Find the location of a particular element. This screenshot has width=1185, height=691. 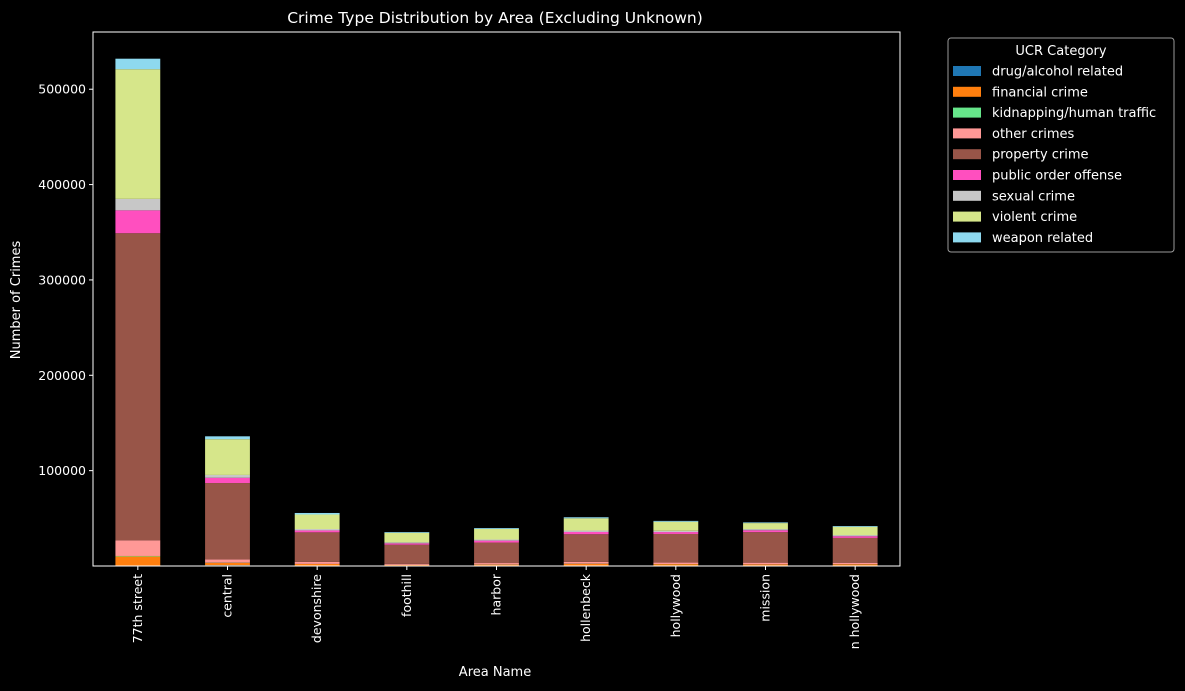

x-tick-label: devonshire is located at coordinates (316, 608).